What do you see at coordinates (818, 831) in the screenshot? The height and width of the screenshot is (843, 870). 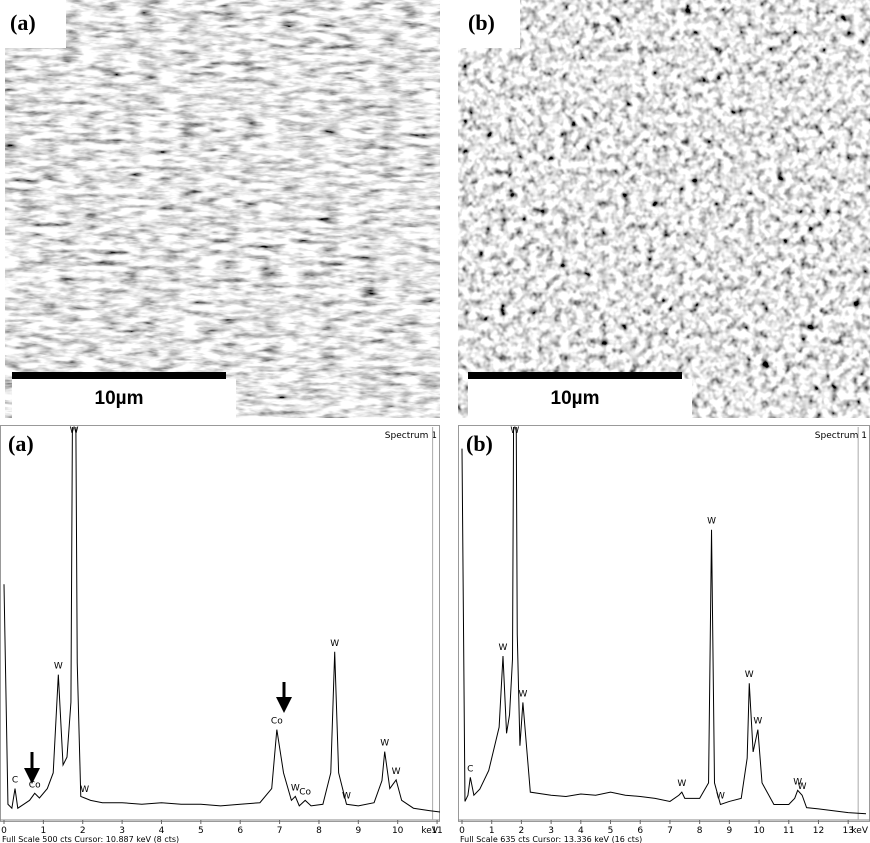 I see `x-tick-label: 12` at bounding box center [818, 831].